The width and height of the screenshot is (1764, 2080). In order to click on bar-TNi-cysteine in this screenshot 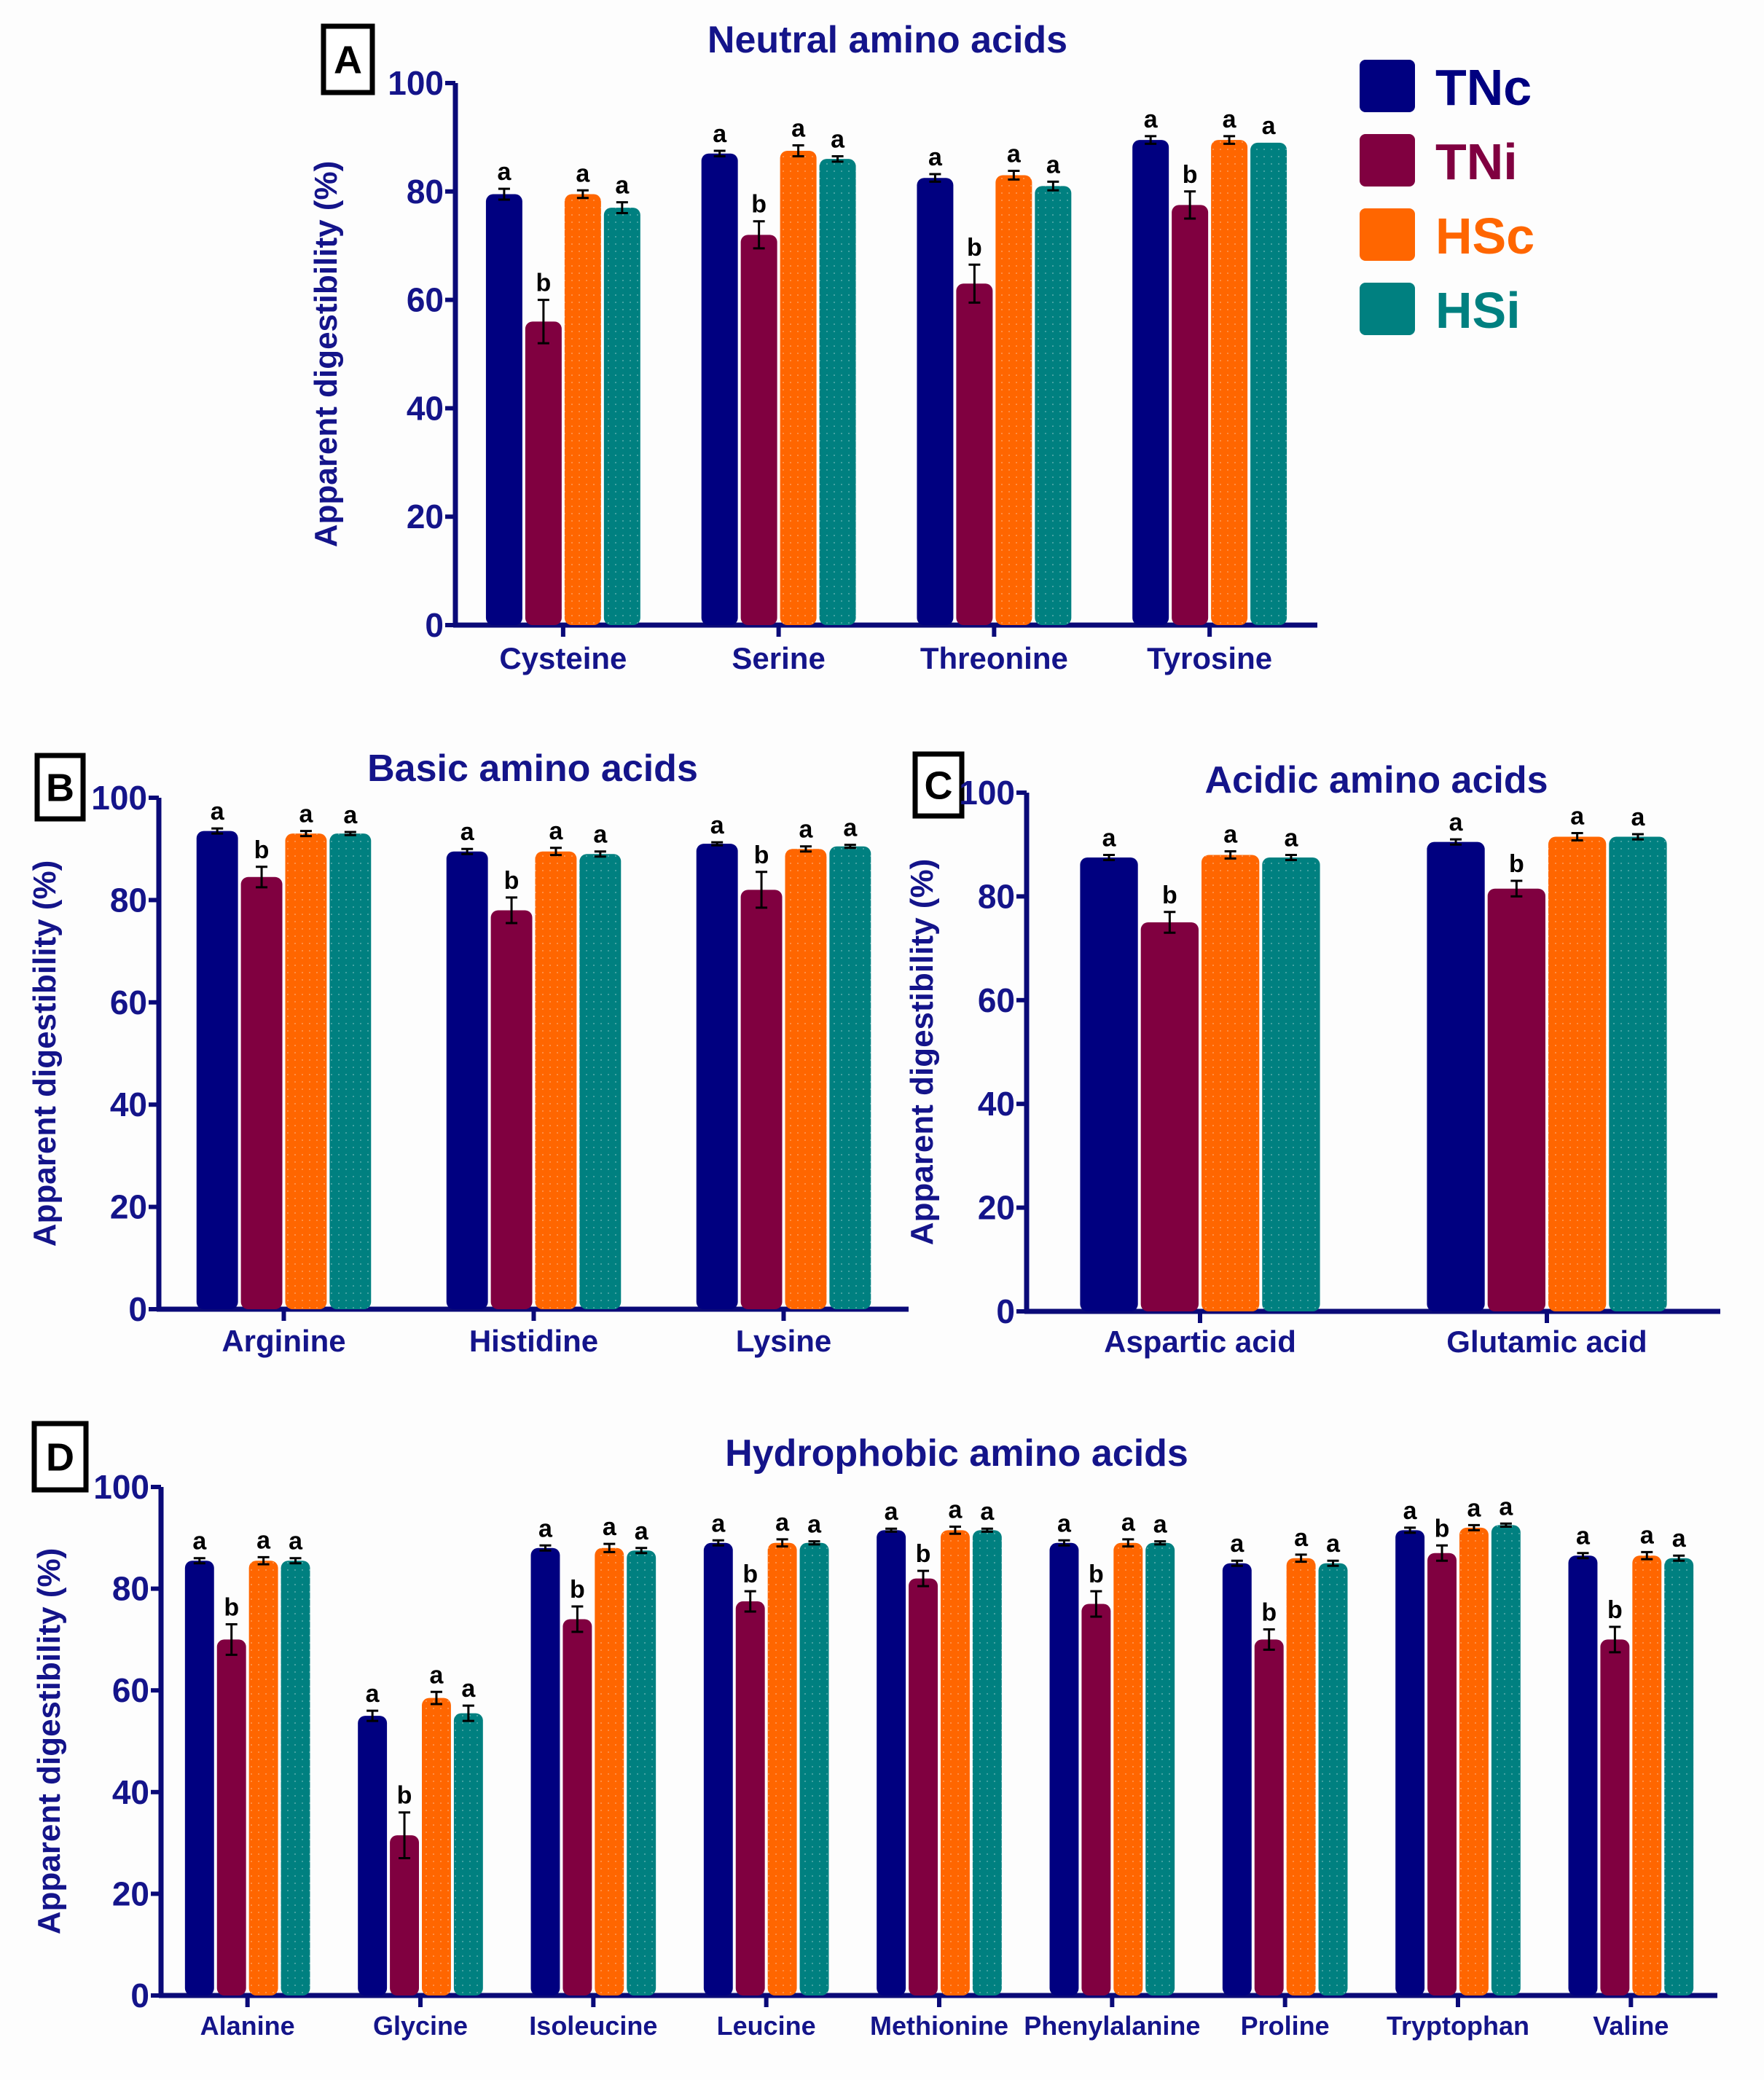, I will do `click(543, 473)`.